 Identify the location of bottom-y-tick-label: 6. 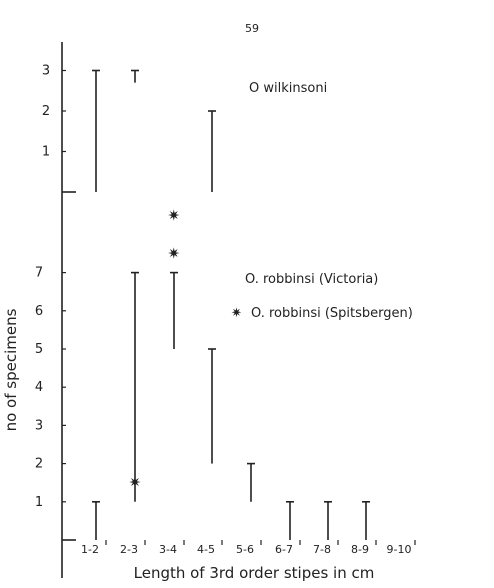
(39, 311).